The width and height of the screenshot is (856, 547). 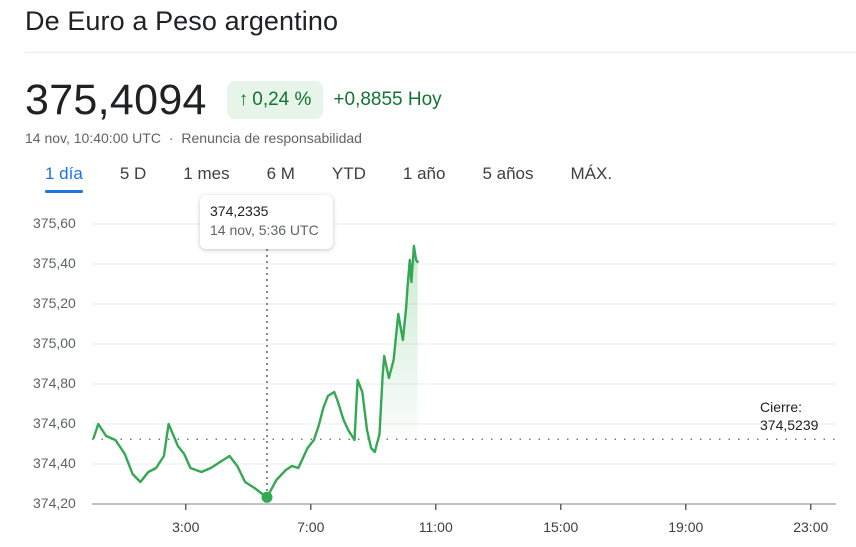 I want to click on tooltip-value: 374,2335, so click(x=239, y=211).